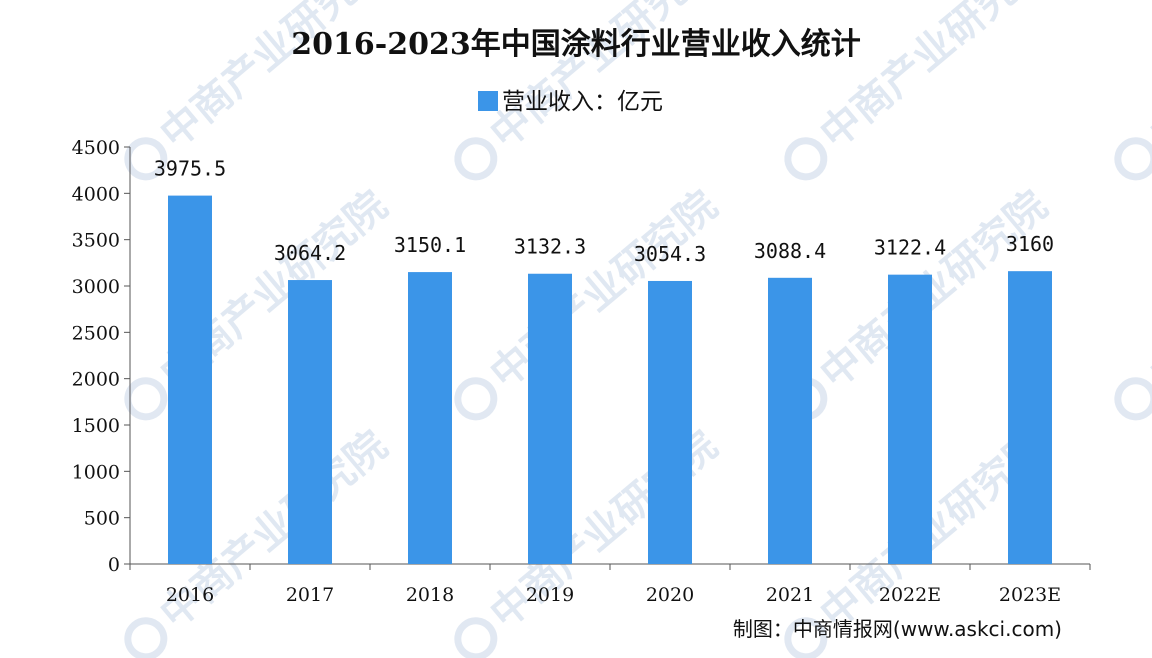 The image size is (1152, 658). I want to click on x-tick-label: 2020, so click(670, 595).